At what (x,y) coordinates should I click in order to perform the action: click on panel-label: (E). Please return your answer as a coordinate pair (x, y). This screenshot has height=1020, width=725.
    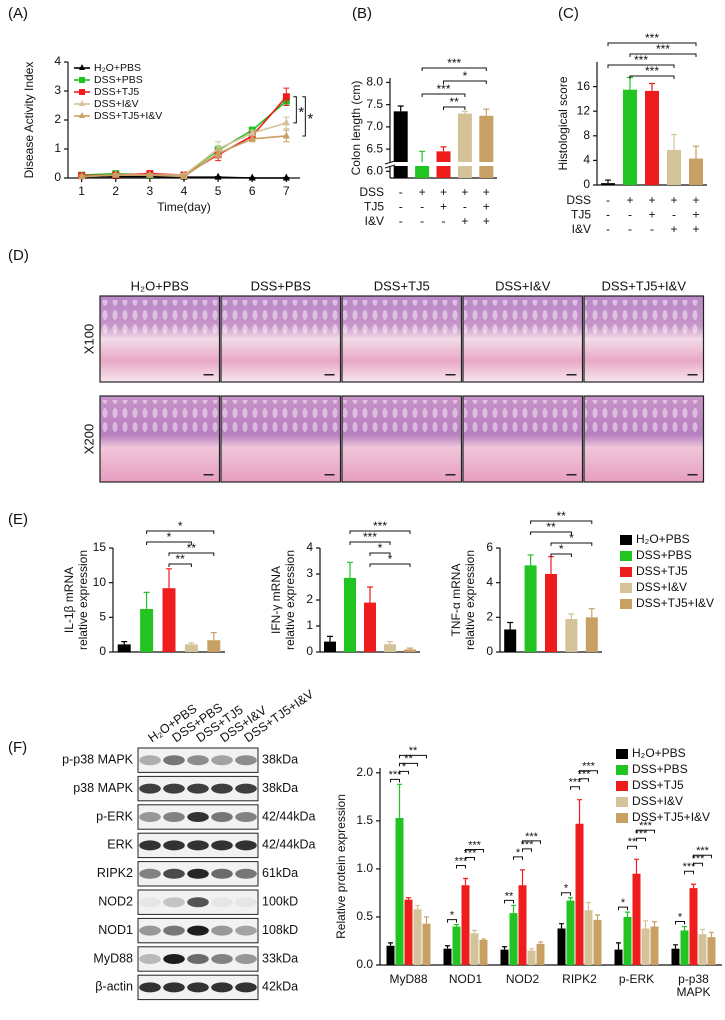
    Looking at the image, I should click on (18, 519).